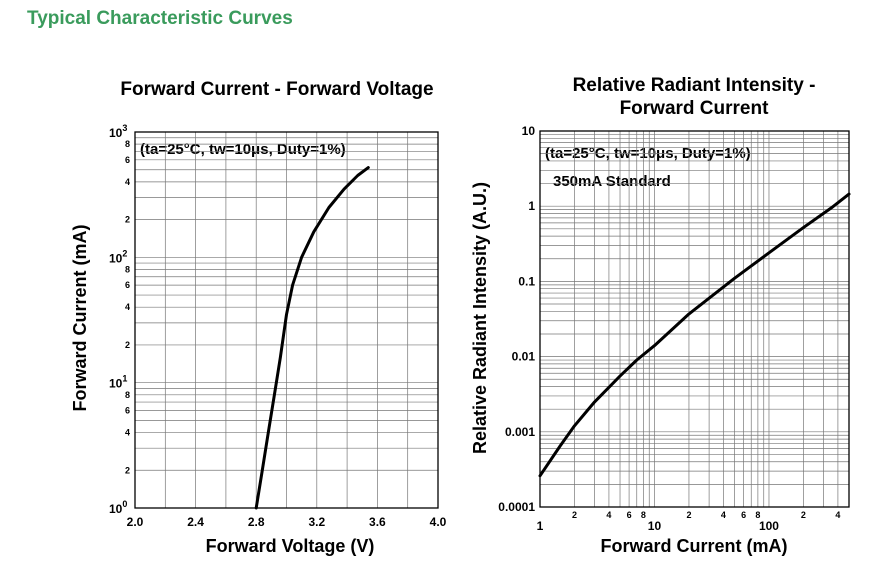 Image resolution: width=893 pixels, height=582 pixels. Describe the element at coordinates (520, 432) in the screenshot. I see `chart2-y-tick-label: 0.001` at that location.